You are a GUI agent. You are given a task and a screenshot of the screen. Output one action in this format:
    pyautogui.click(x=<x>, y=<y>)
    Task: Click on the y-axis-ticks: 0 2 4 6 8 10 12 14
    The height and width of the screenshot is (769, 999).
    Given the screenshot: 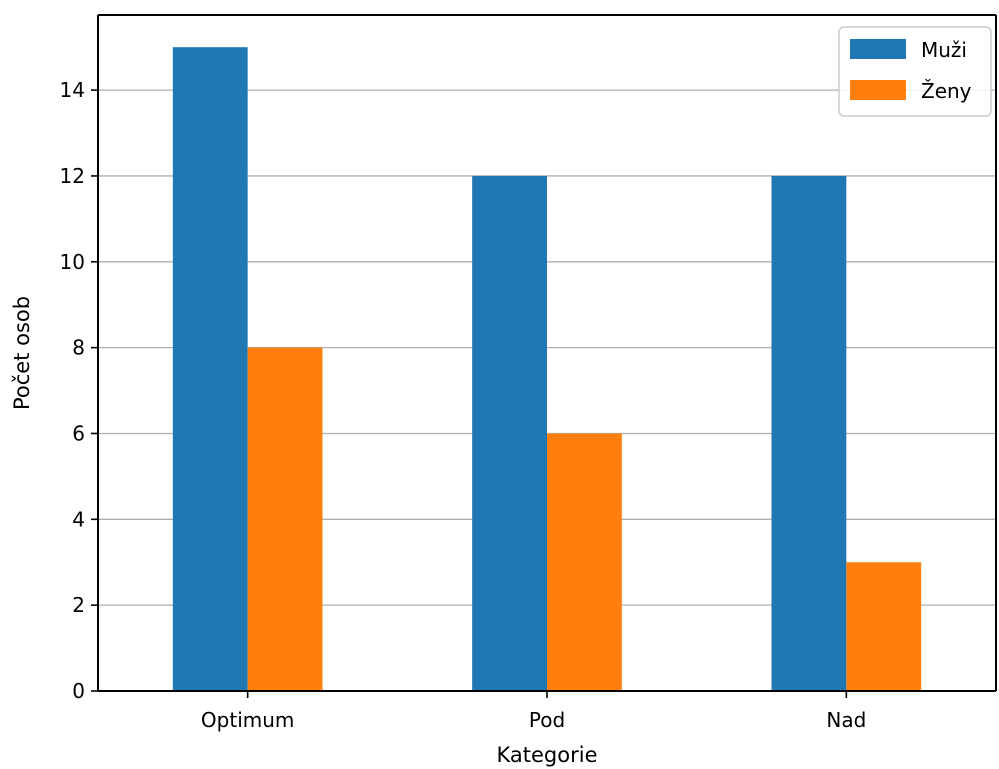 What is the action you would take?
    pyautogui.click(x=79, y=390)
    